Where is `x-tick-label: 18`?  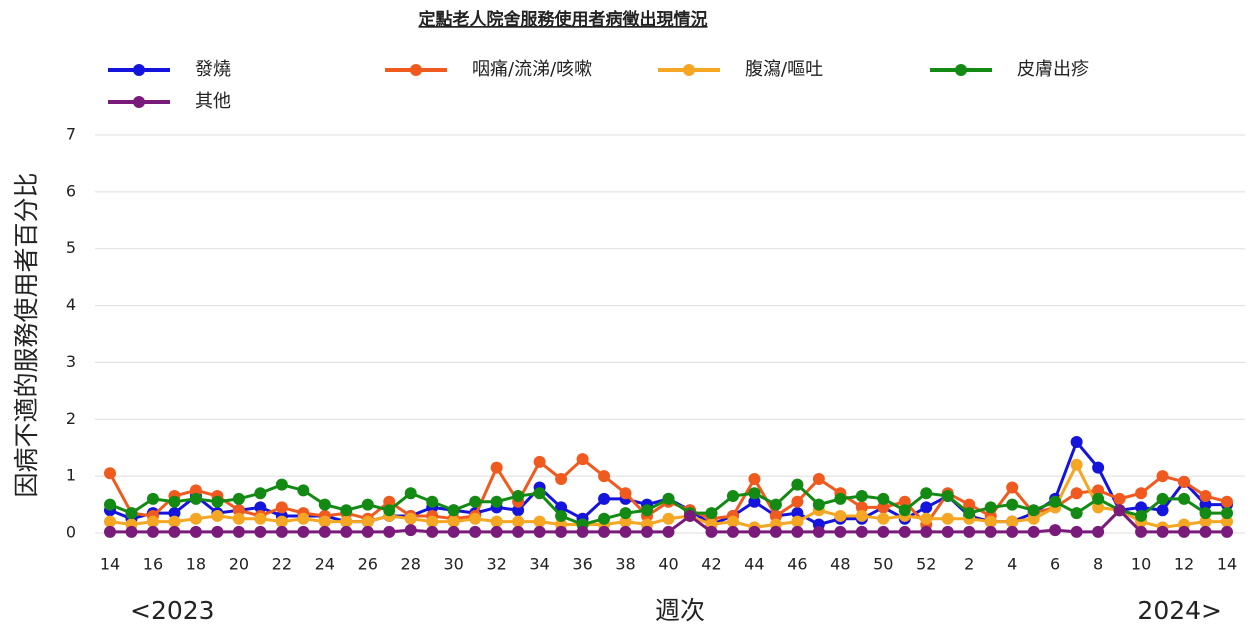
x-tick-label: 18 is located at coordinates (196, 564).